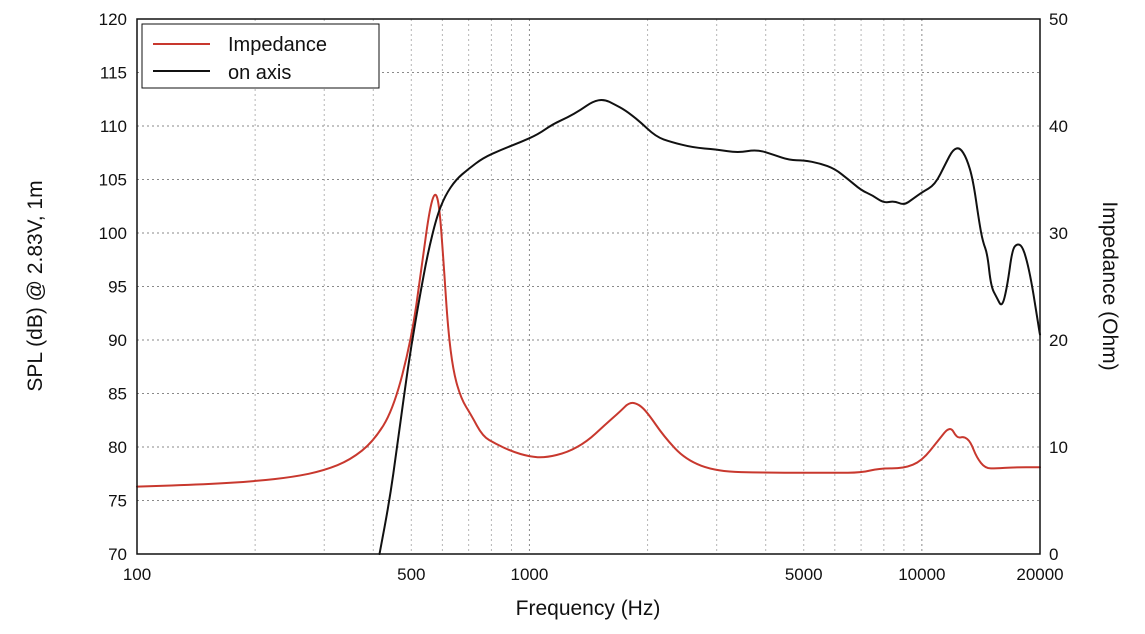 The height and width of the screenshot is (634, 1145). What do you see at coordinates (277, 45) in the screenshot?
I see `legend-label-impedance: Impedance` at bounding box center [277, 45].